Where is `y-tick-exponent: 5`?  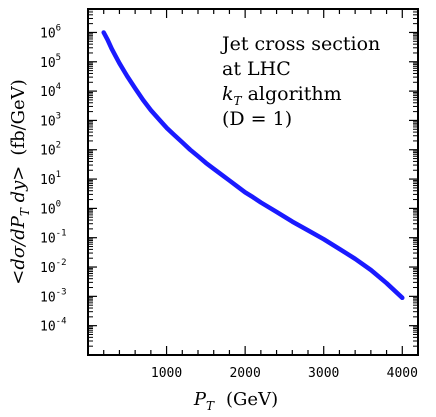
y-tick-exponent: 5 is located at coordinates (58, 58).